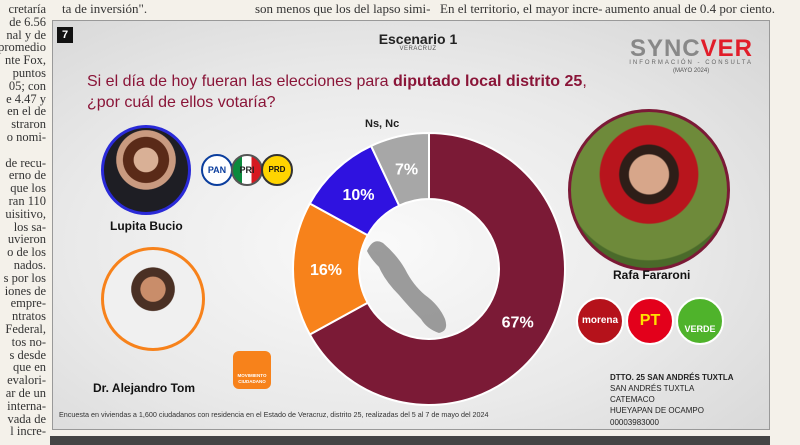 The image size is (800, 445). Describe the element at coordinates (29, 226) in the screenshot. I see `newspaper-line: los sa-` at that location.